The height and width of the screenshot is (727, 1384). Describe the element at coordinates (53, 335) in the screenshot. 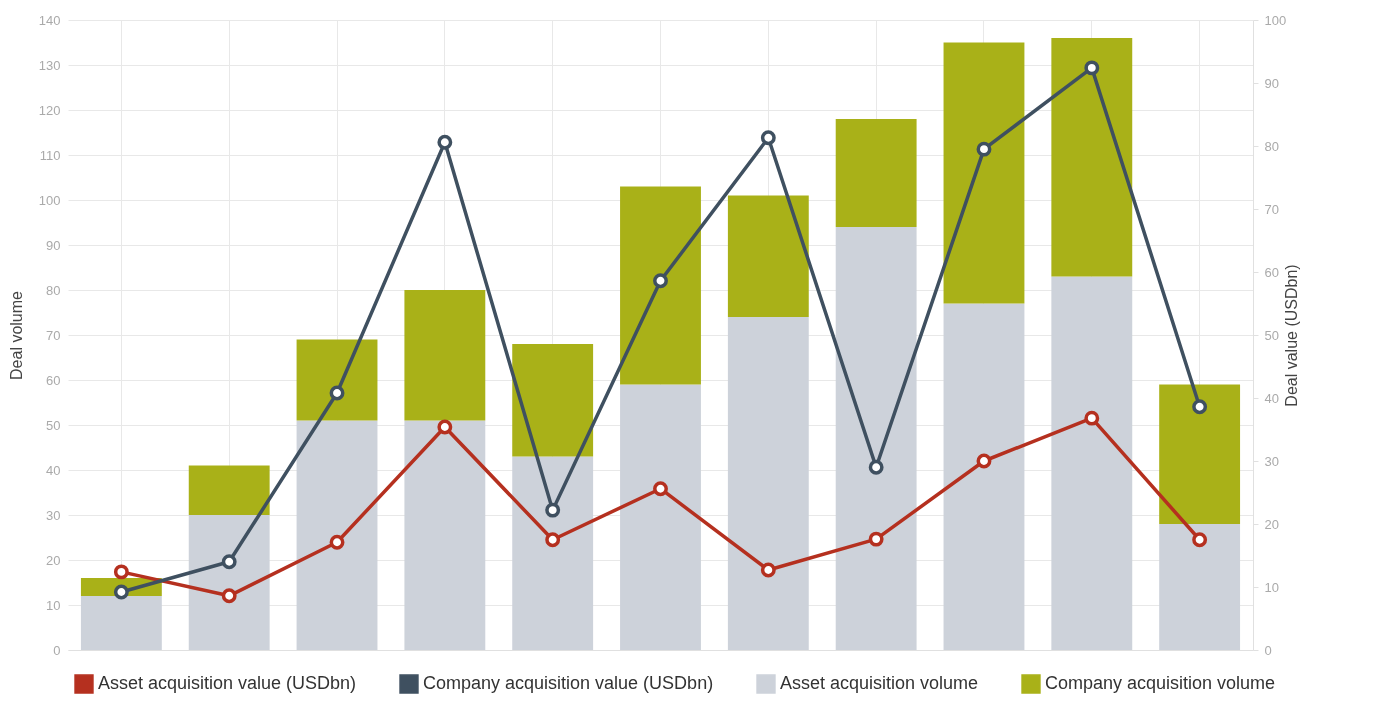

I see `y-tick-label: 70` at that location.